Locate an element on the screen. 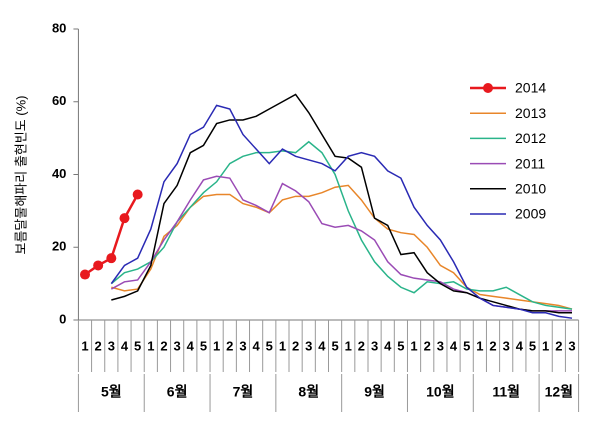 Image resolution: width=601 pixels, height=437 pixels. month-label: 10월 is located at coordinates (440, 392).